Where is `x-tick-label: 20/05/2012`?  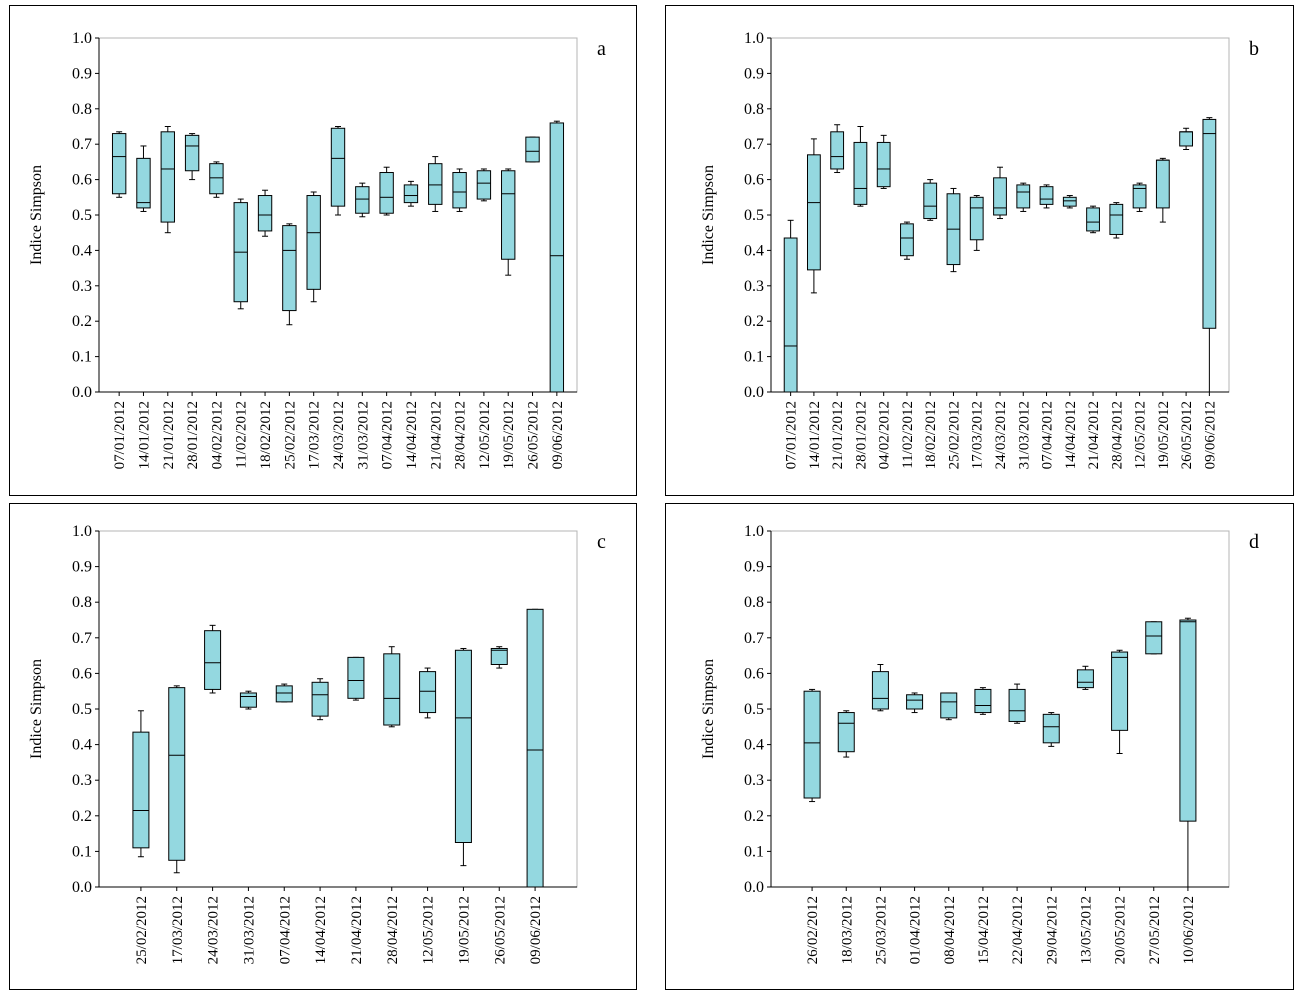
x-tick-label: 20/05/2012 is located at coordinates (1121, 930).